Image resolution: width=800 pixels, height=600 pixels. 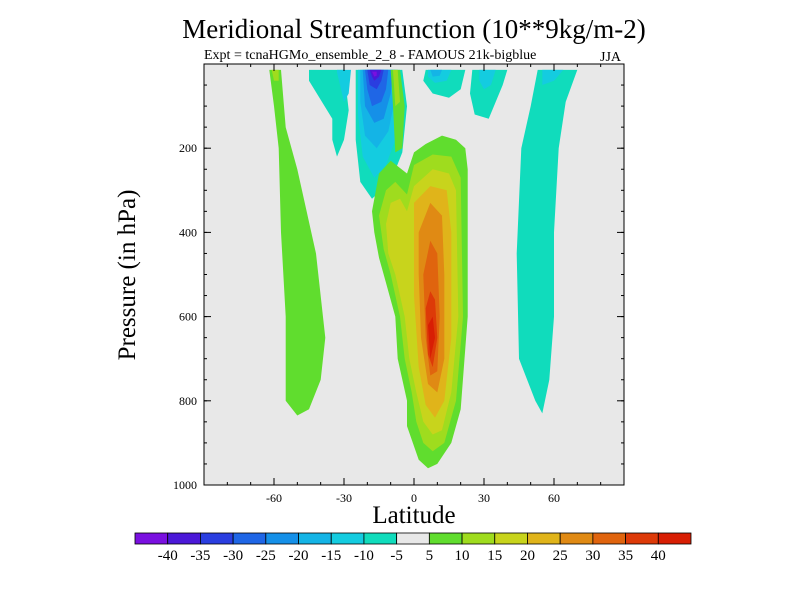 What do you see at coordinates (299, 556) in the screenshot?
I see `colorbar-label: -20` at bounding box center [299, 556].